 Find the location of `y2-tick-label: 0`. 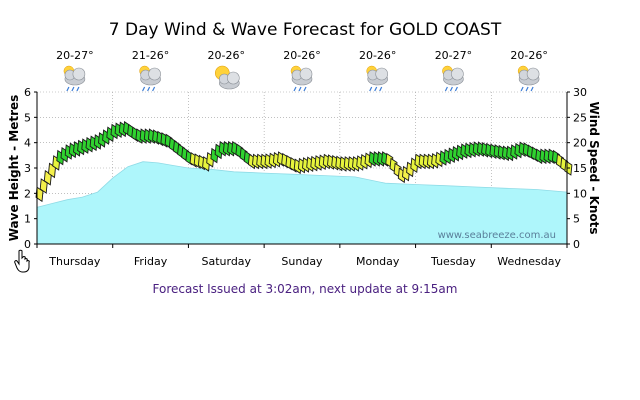

y2-tick-label: 0 is located at coordinates (576, 244).